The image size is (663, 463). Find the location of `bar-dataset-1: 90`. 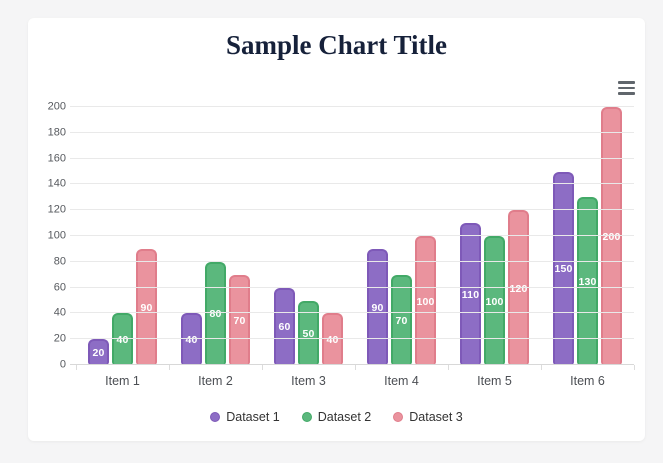

bar-dataset-1: 90 is located at coordinates (377, 306).